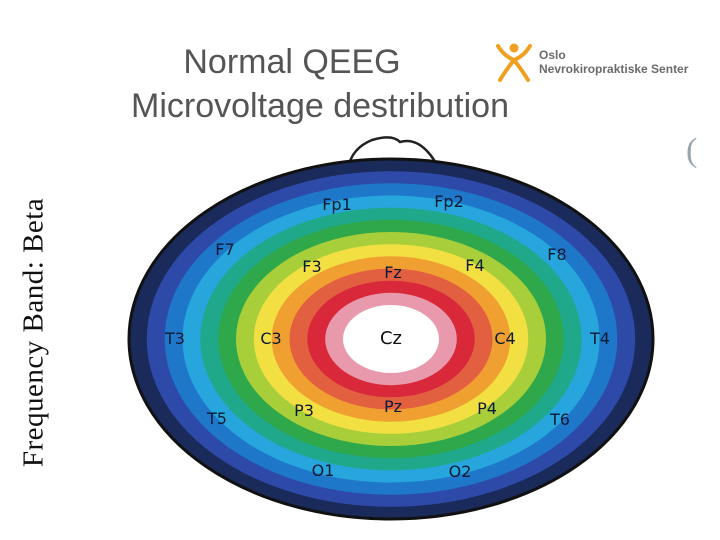 This screenshot has height=540, width=720. I want to click on electrode-t4: T4, so click(599, 338).